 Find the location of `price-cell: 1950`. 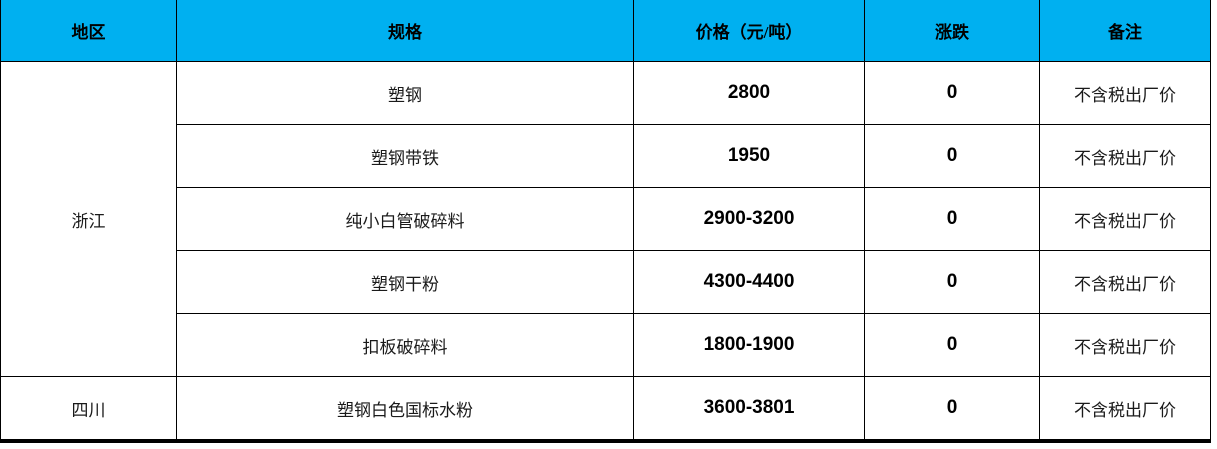

price-cell: 1950 is located at coordinates (749, 156).